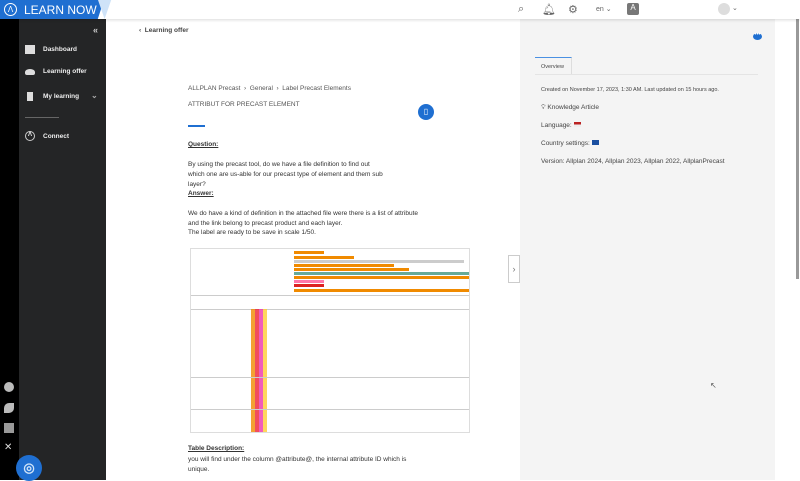 The height and width of the screenshot is (481, 800). I want to click on avatar-icon, so click(724, 9).